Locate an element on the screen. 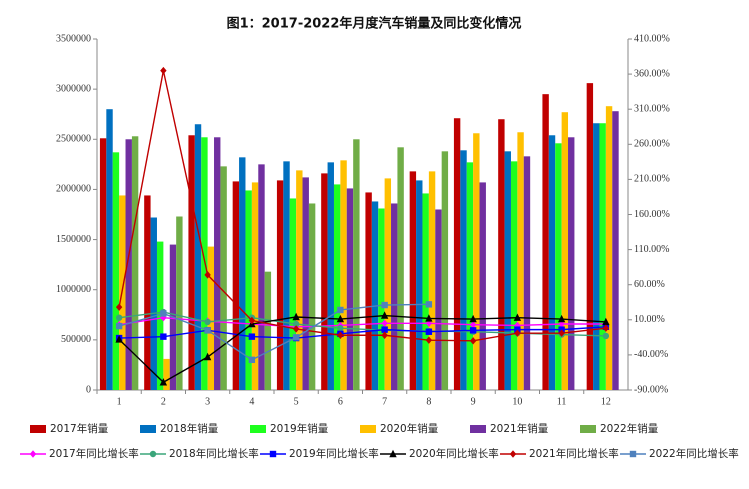 The image size is (749, 489). x-tick-label: 1 is located at coordinates (119, 401).